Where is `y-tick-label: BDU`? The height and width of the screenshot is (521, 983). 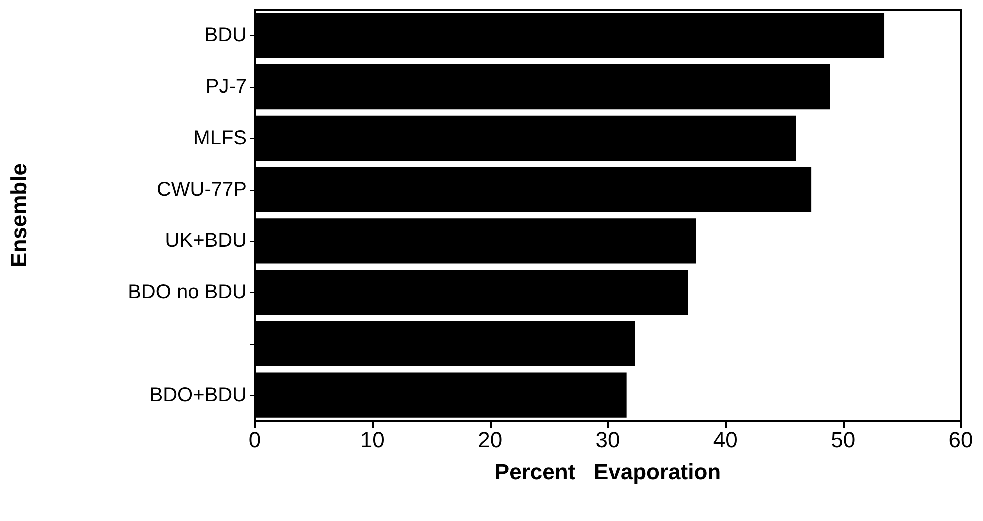
y-tick-label: BDU is located at coordinates (225, 35).